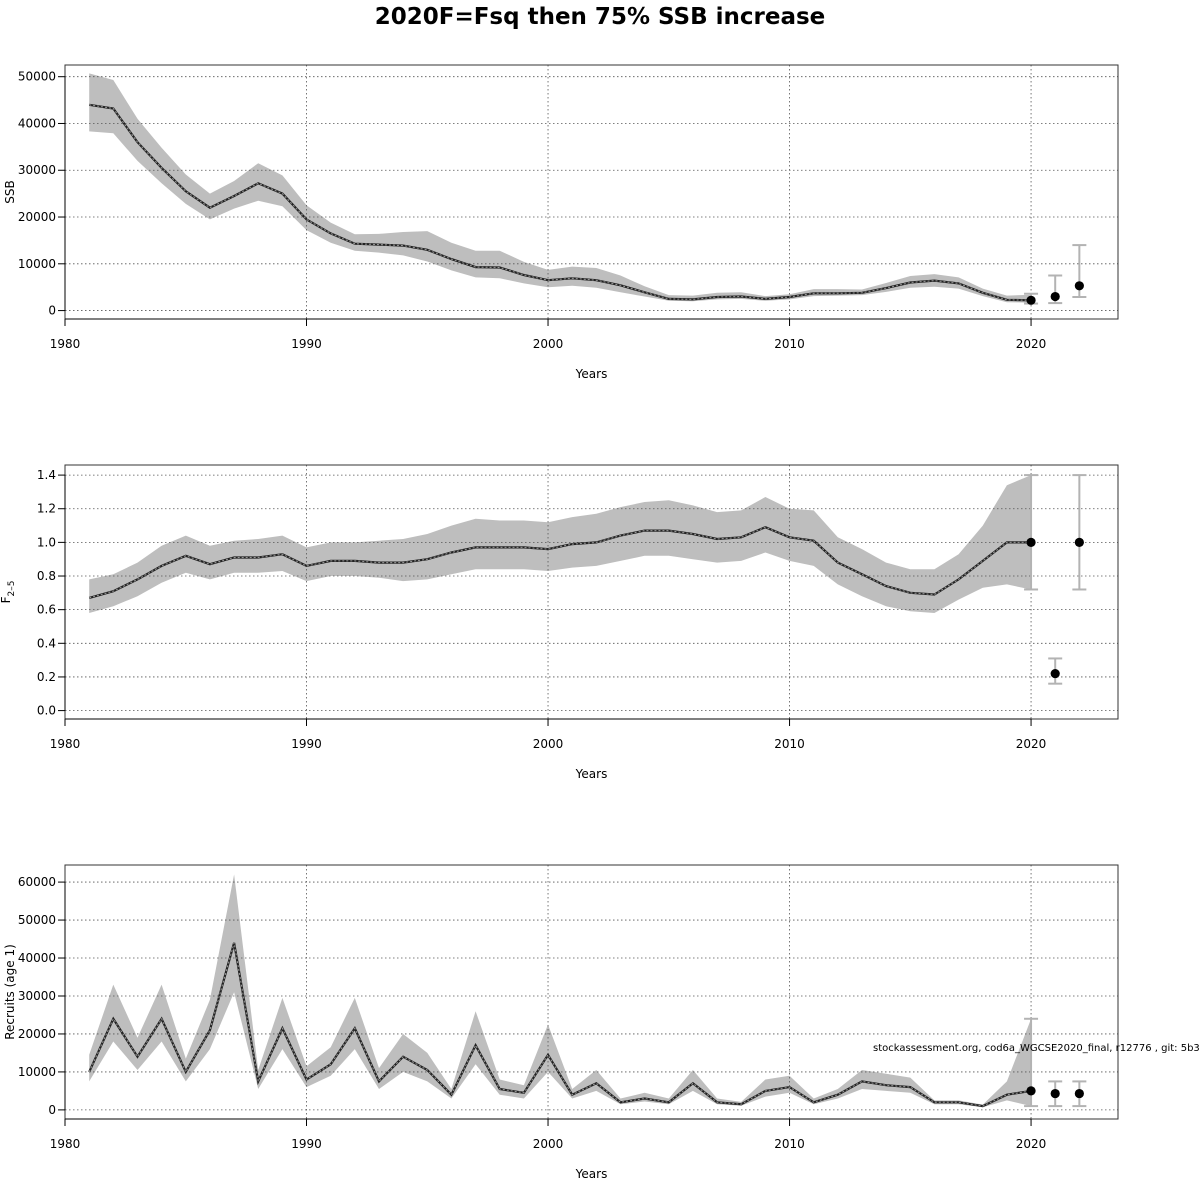  I want to click on y-tick-label: 0.0, so click(46, 711).